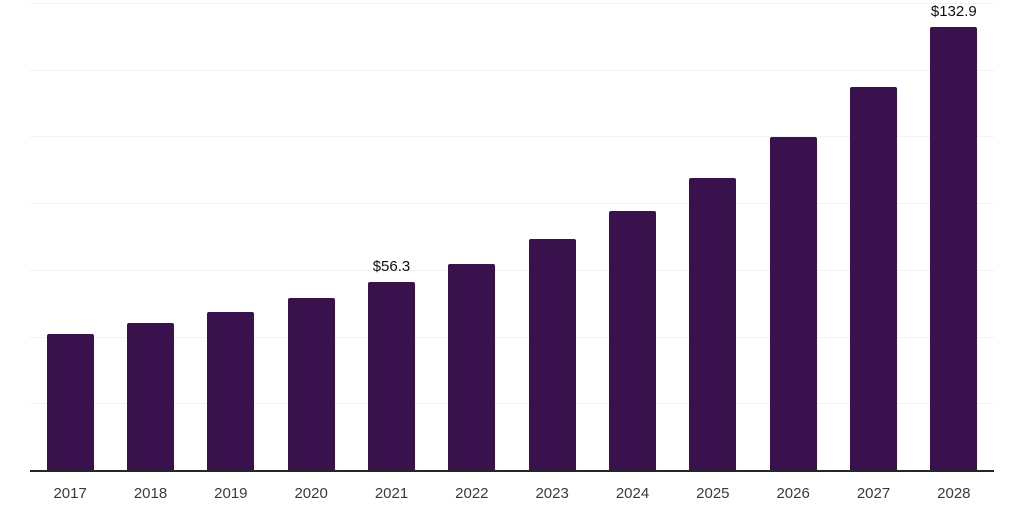 The image size is (1024, 512). Describe the element at coordinates (150, 493) in the screenshot. I see `x-tick-label-2018: 2018` at that location.